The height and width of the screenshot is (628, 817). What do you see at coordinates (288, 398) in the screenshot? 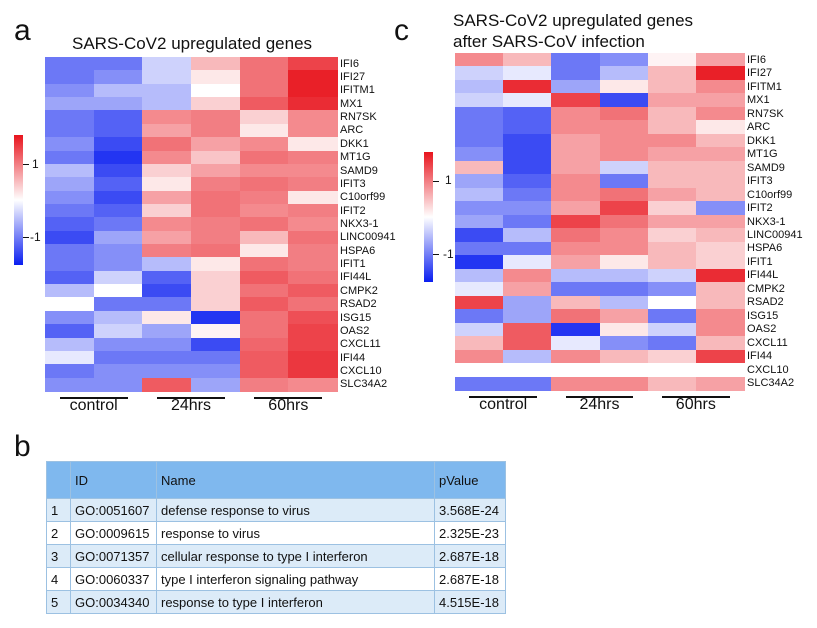
I see `group-bracket` at bounding box center [288, 398].